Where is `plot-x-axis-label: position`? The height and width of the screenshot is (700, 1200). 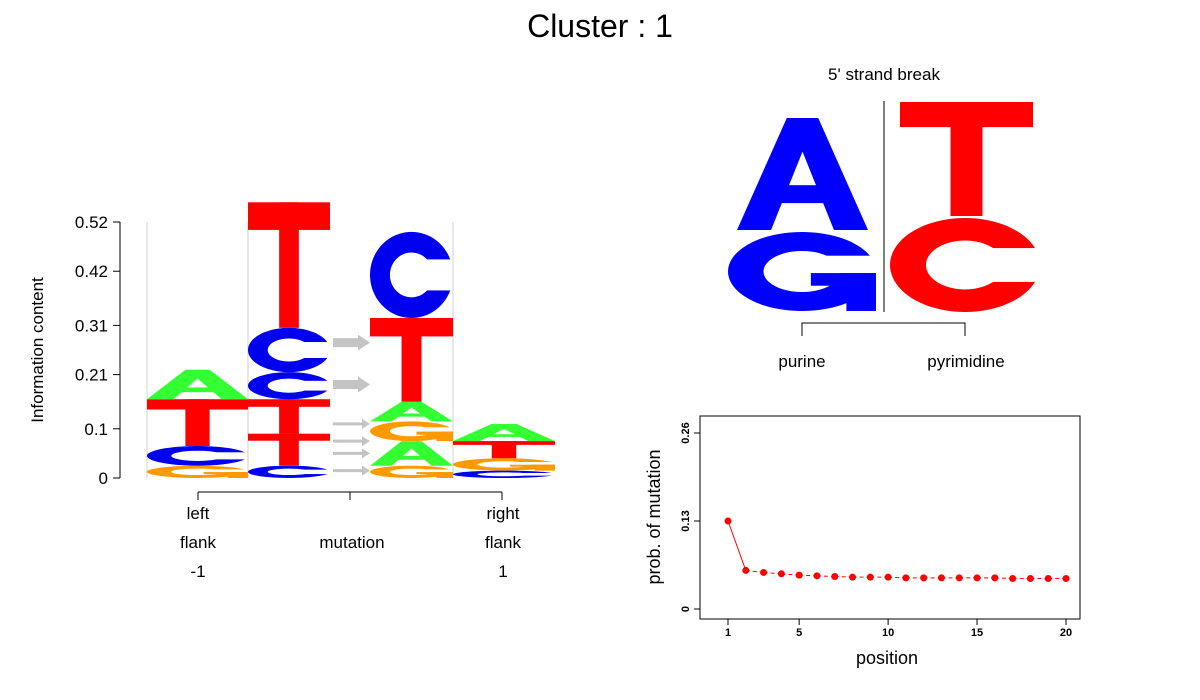
plot-x-axis-label: position is located at coordinates (887, 658).